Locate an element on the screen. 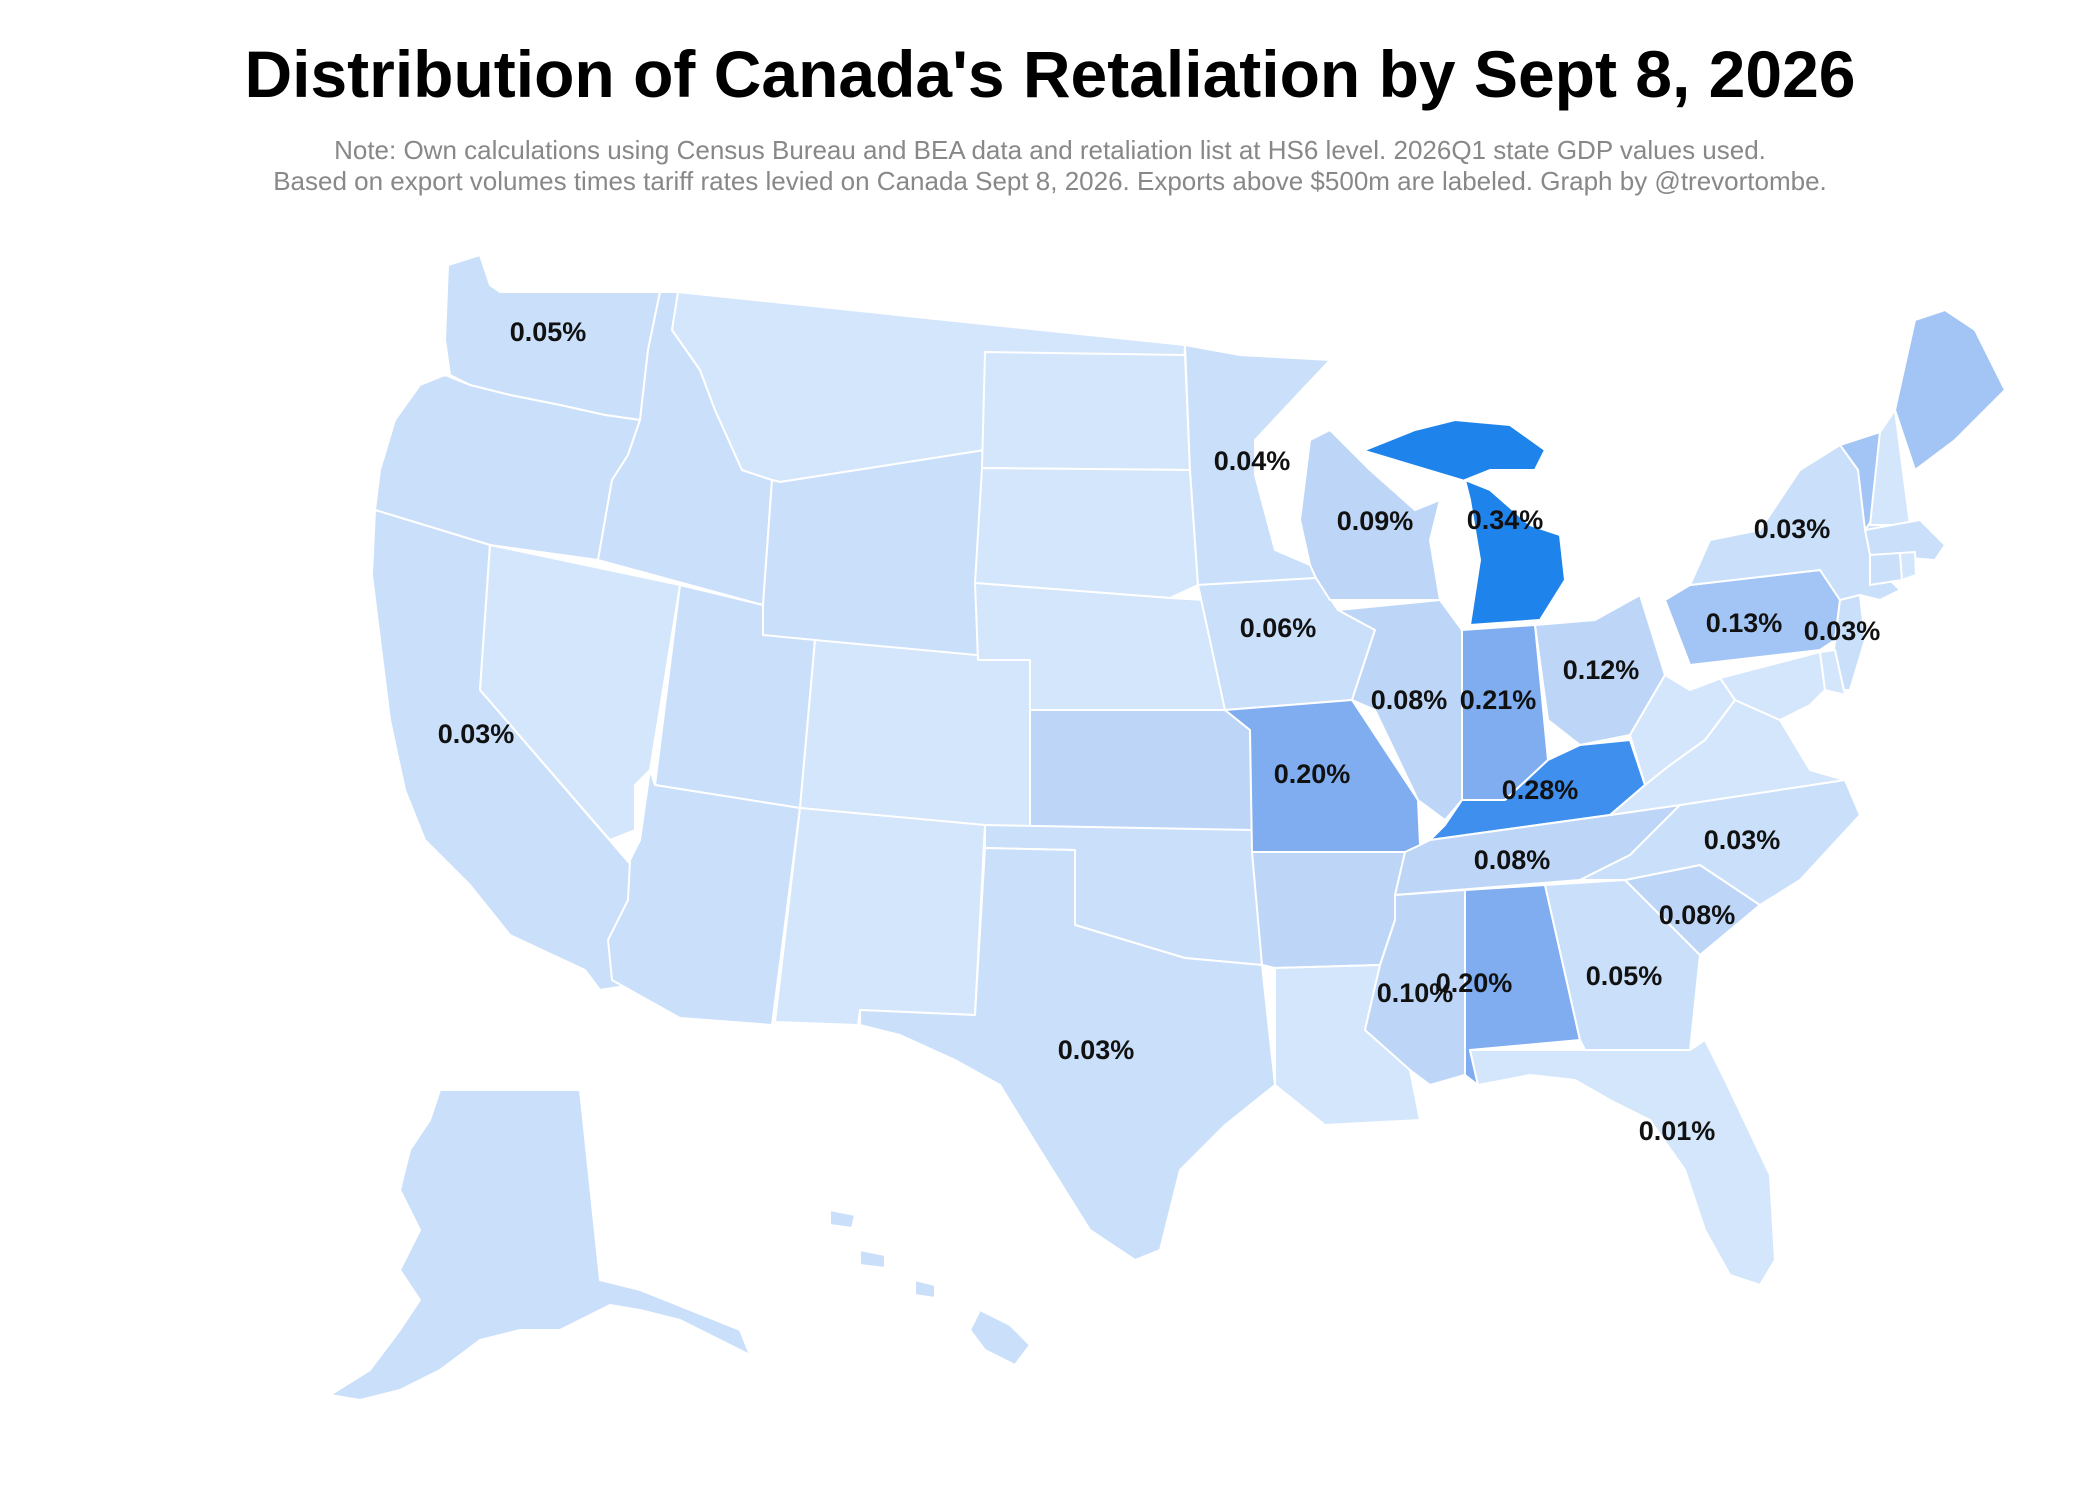 The image size is (2100, 1500). state-nc is located at coordinates (1720, 842).